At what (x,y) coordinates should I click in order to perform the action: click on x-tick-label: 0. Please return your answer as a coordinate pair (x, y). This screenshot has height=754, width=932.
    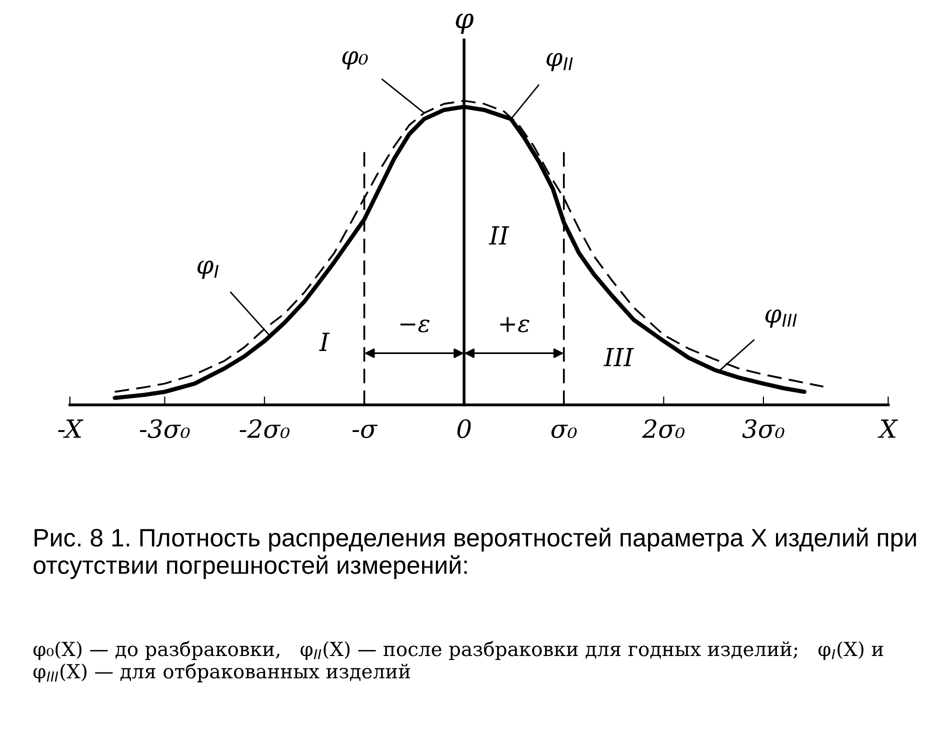
    Looking at the image, I should click on (464, 428).